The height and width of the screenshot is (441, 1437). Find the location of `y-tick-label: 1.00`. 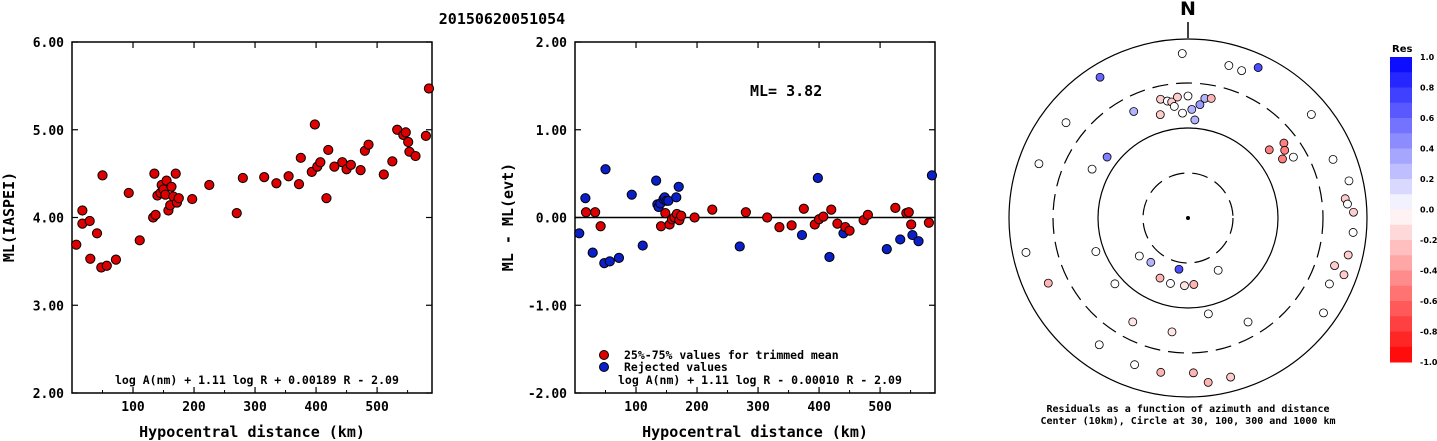

y-tick-label: 1.00 is located at coordinates (551, 131).